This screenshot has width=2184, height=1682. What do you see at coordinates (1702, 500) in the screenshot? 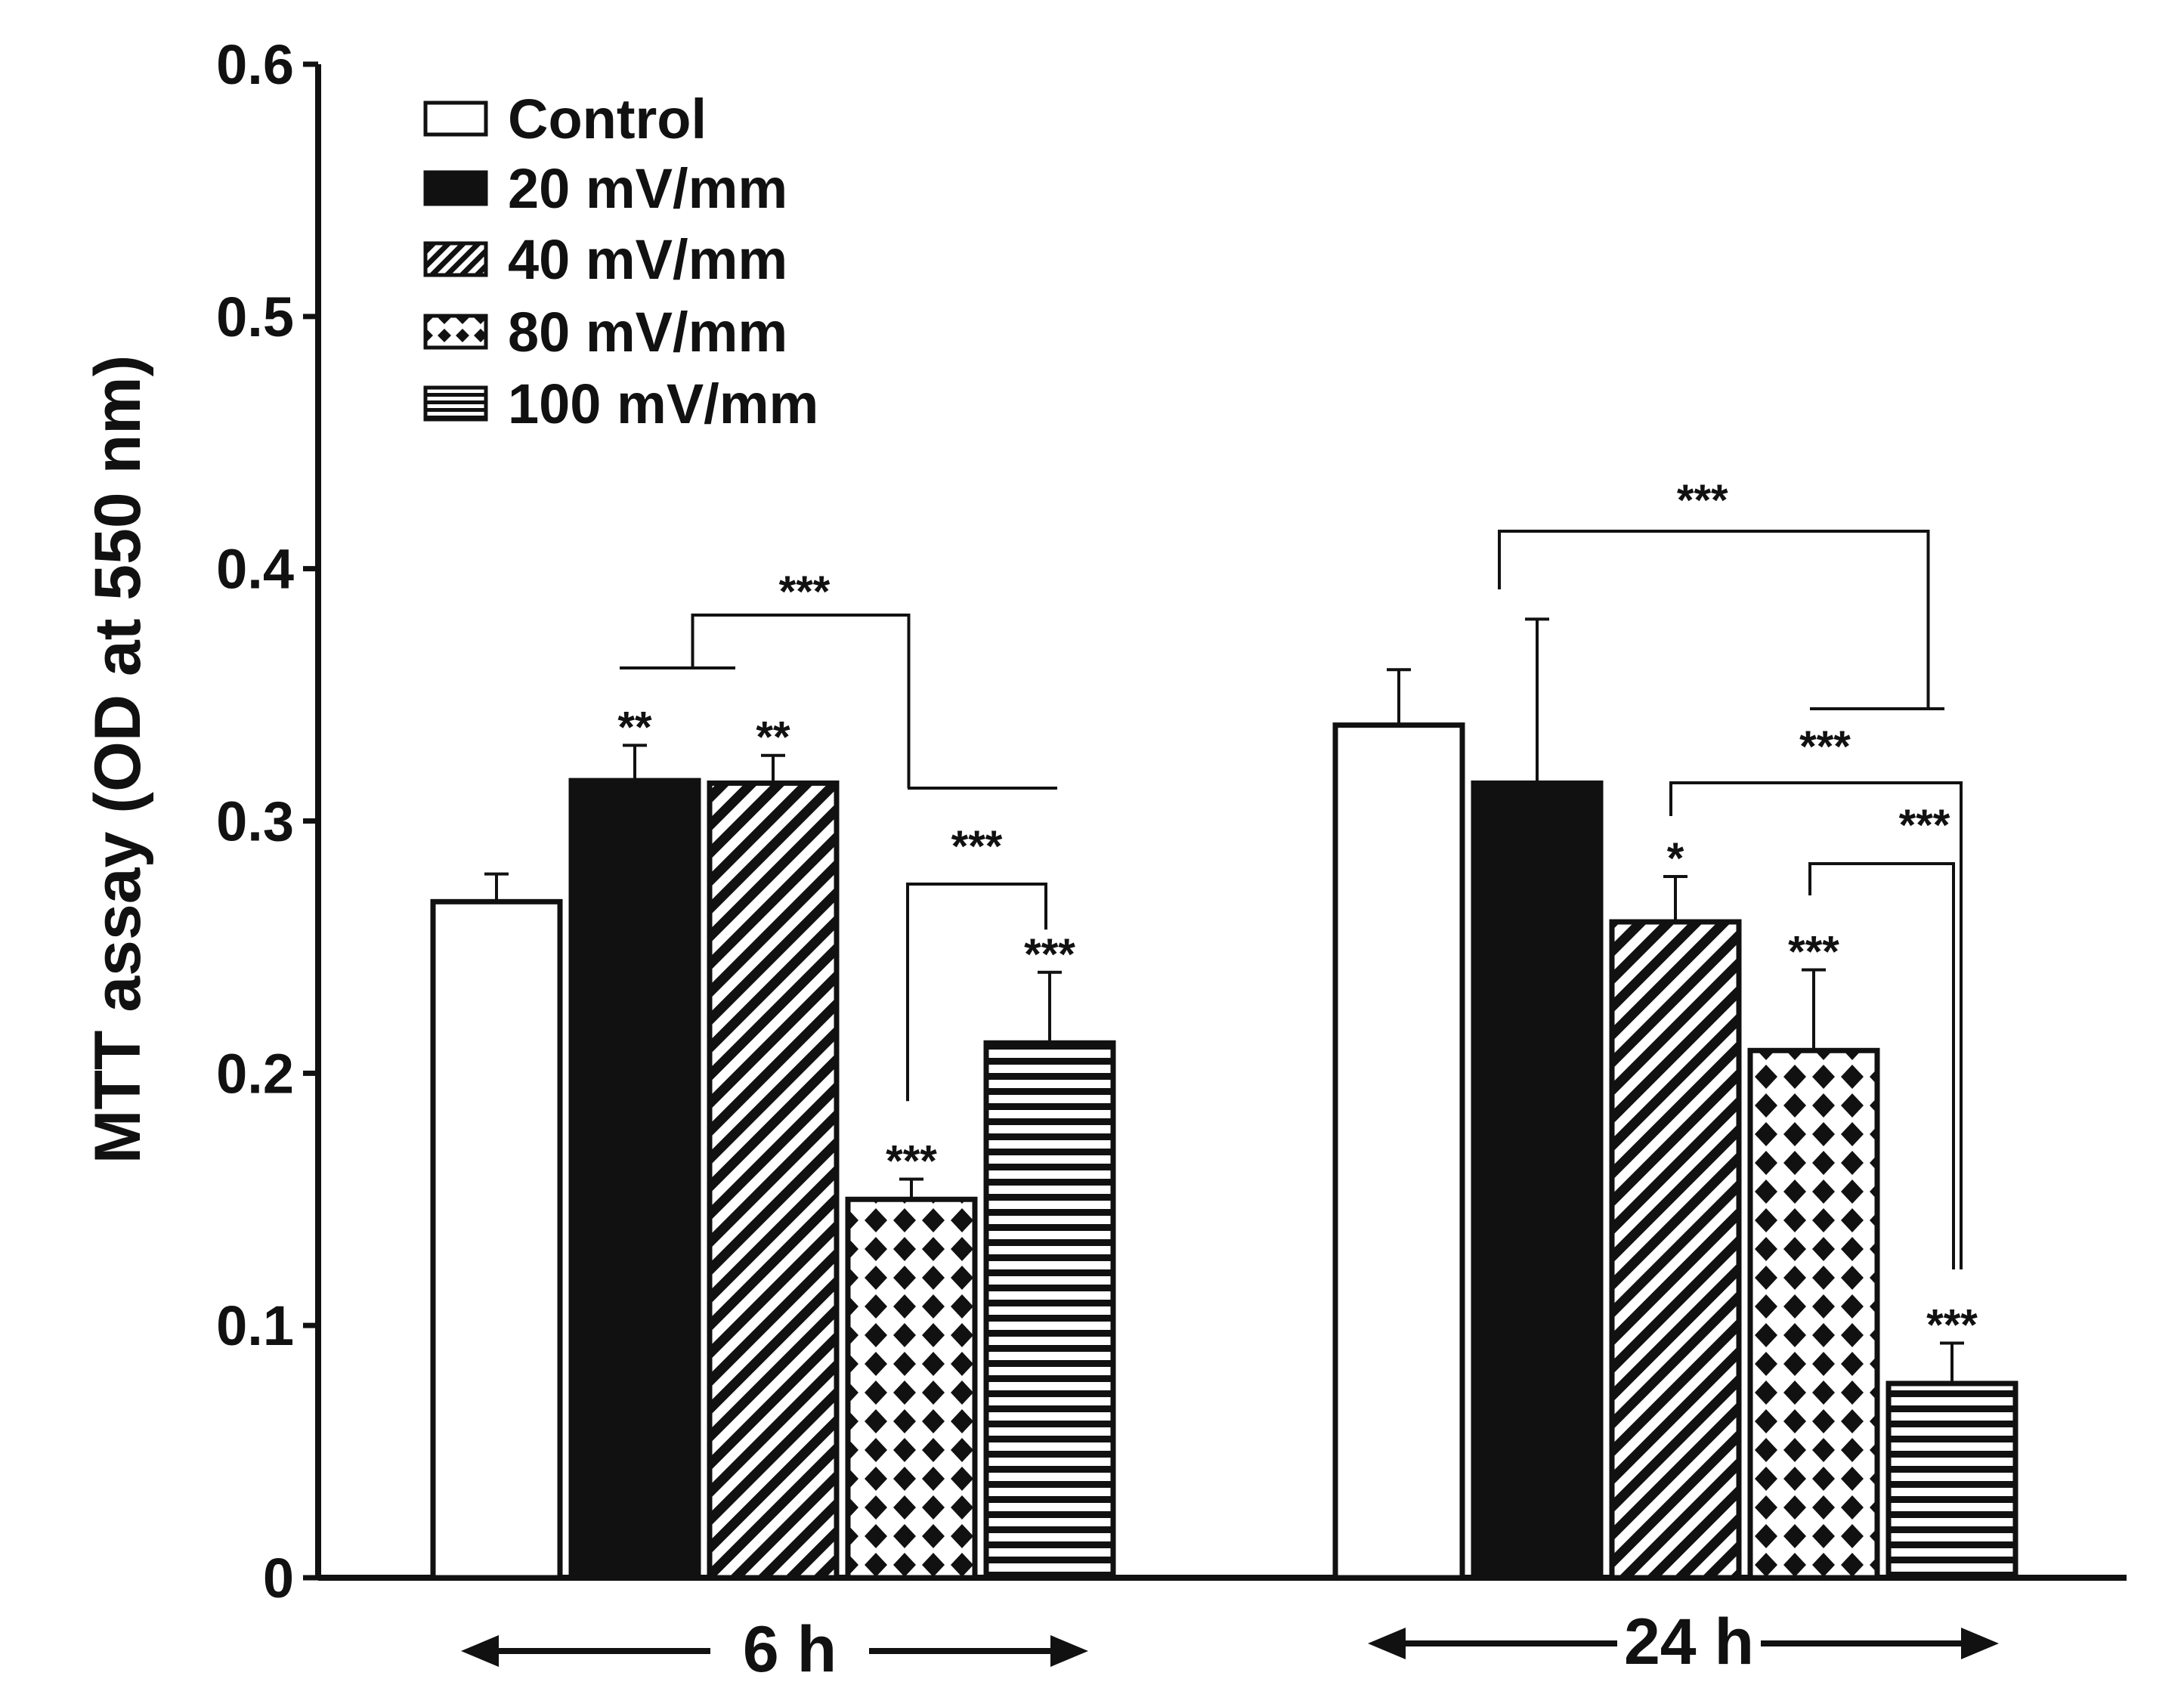
I see `bracket-label-2: ***` at bounding box center [1702, 500].